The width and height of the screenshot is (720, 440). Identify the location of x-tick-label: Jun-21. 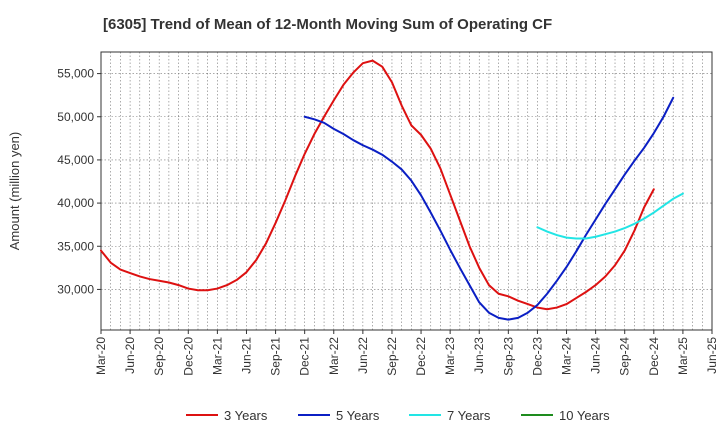
(246, 355).